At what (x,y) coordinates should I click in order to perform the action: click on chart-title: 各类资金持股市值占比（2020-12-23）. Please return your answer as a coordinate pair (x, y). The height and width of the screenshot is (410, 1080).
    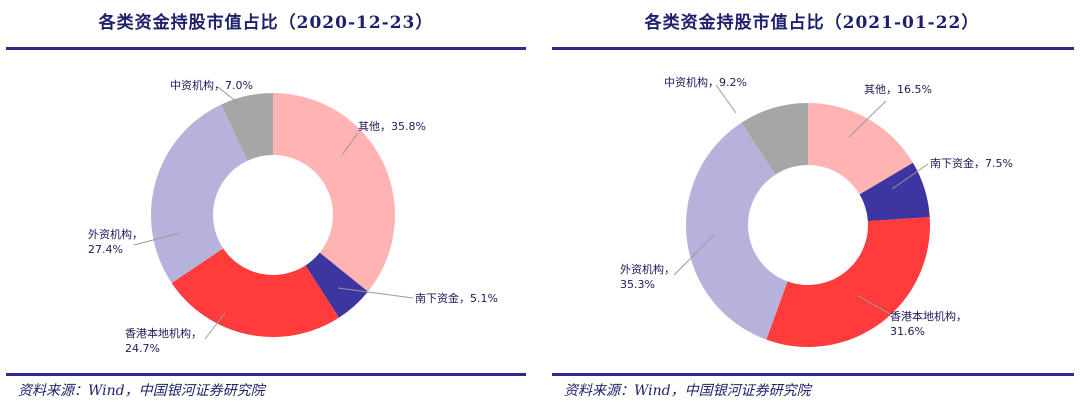
    Looking at the image, I should click on (266, 23).